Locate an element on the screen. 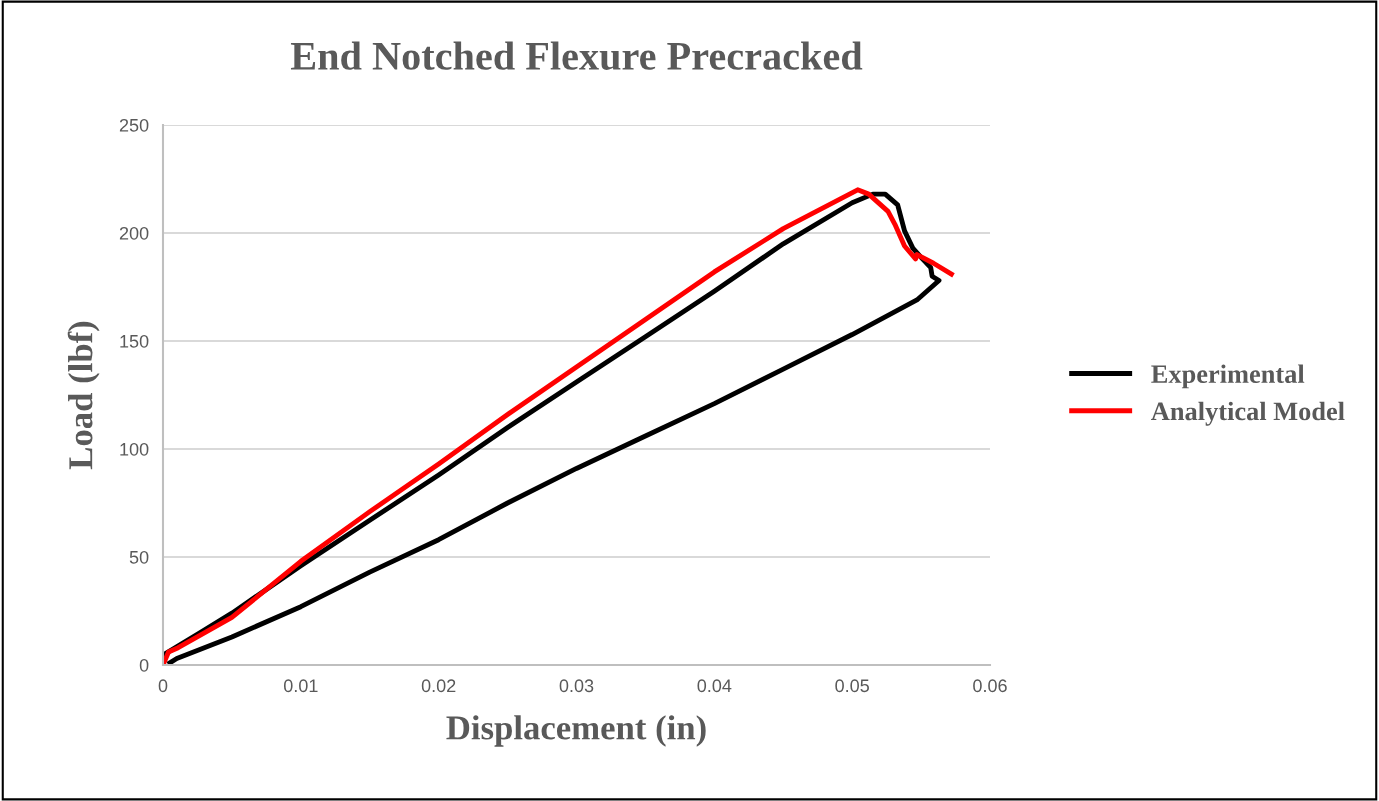 The height and width of the screenshot is (801, 1379). x-tick-label: 0.05 is located at coordinates (852, 686).